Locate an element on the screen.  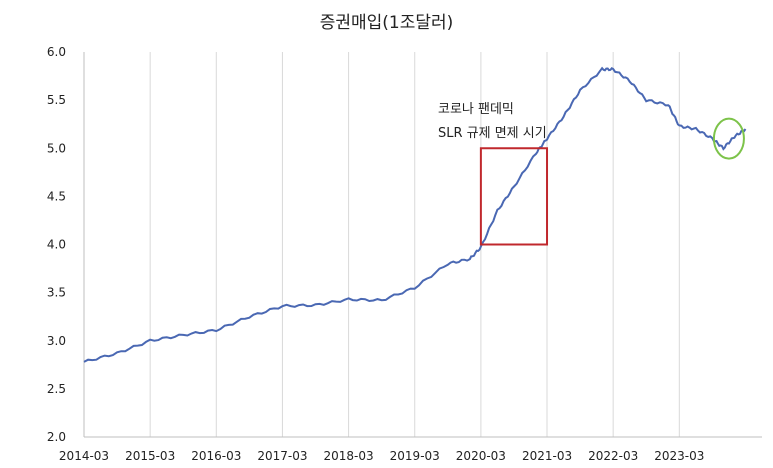
y-tick-label: 5.5 is located at coordinates (56, 100).